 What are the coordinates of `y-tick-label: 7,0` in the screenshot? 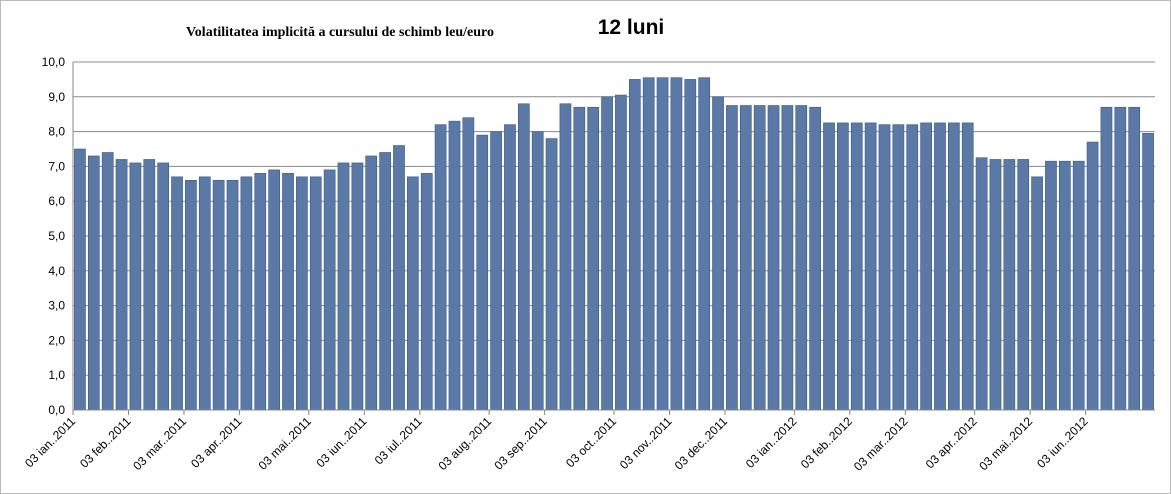 It's located at (56, 166).